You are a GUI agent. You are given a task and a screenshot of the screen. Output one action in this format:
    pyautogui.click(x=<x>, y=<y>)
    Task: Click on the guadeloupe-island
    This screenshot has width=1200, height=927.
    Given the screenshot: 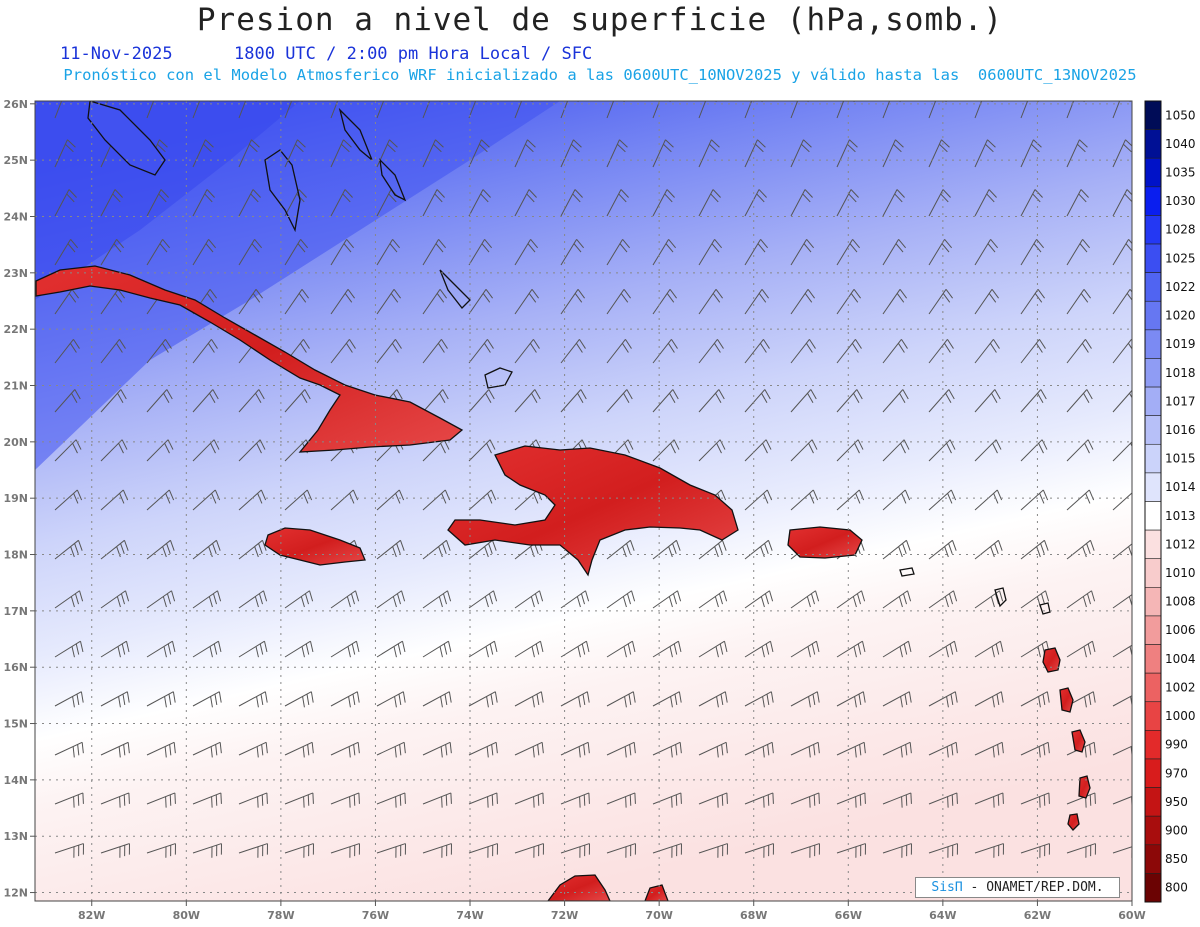 What is the action you would take?
    pyautogui.click(x=1051, y=660)
    